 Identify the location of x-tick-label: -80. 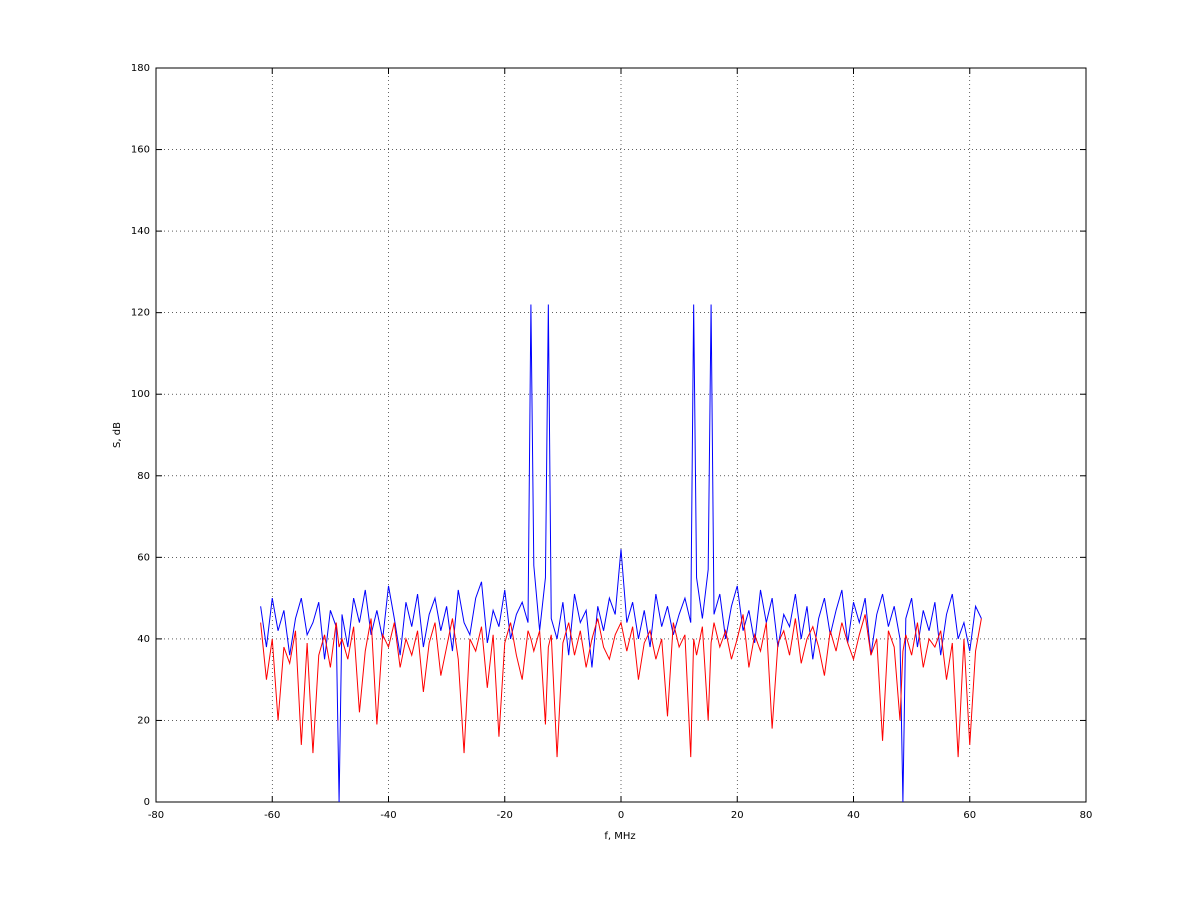
(156, 815).